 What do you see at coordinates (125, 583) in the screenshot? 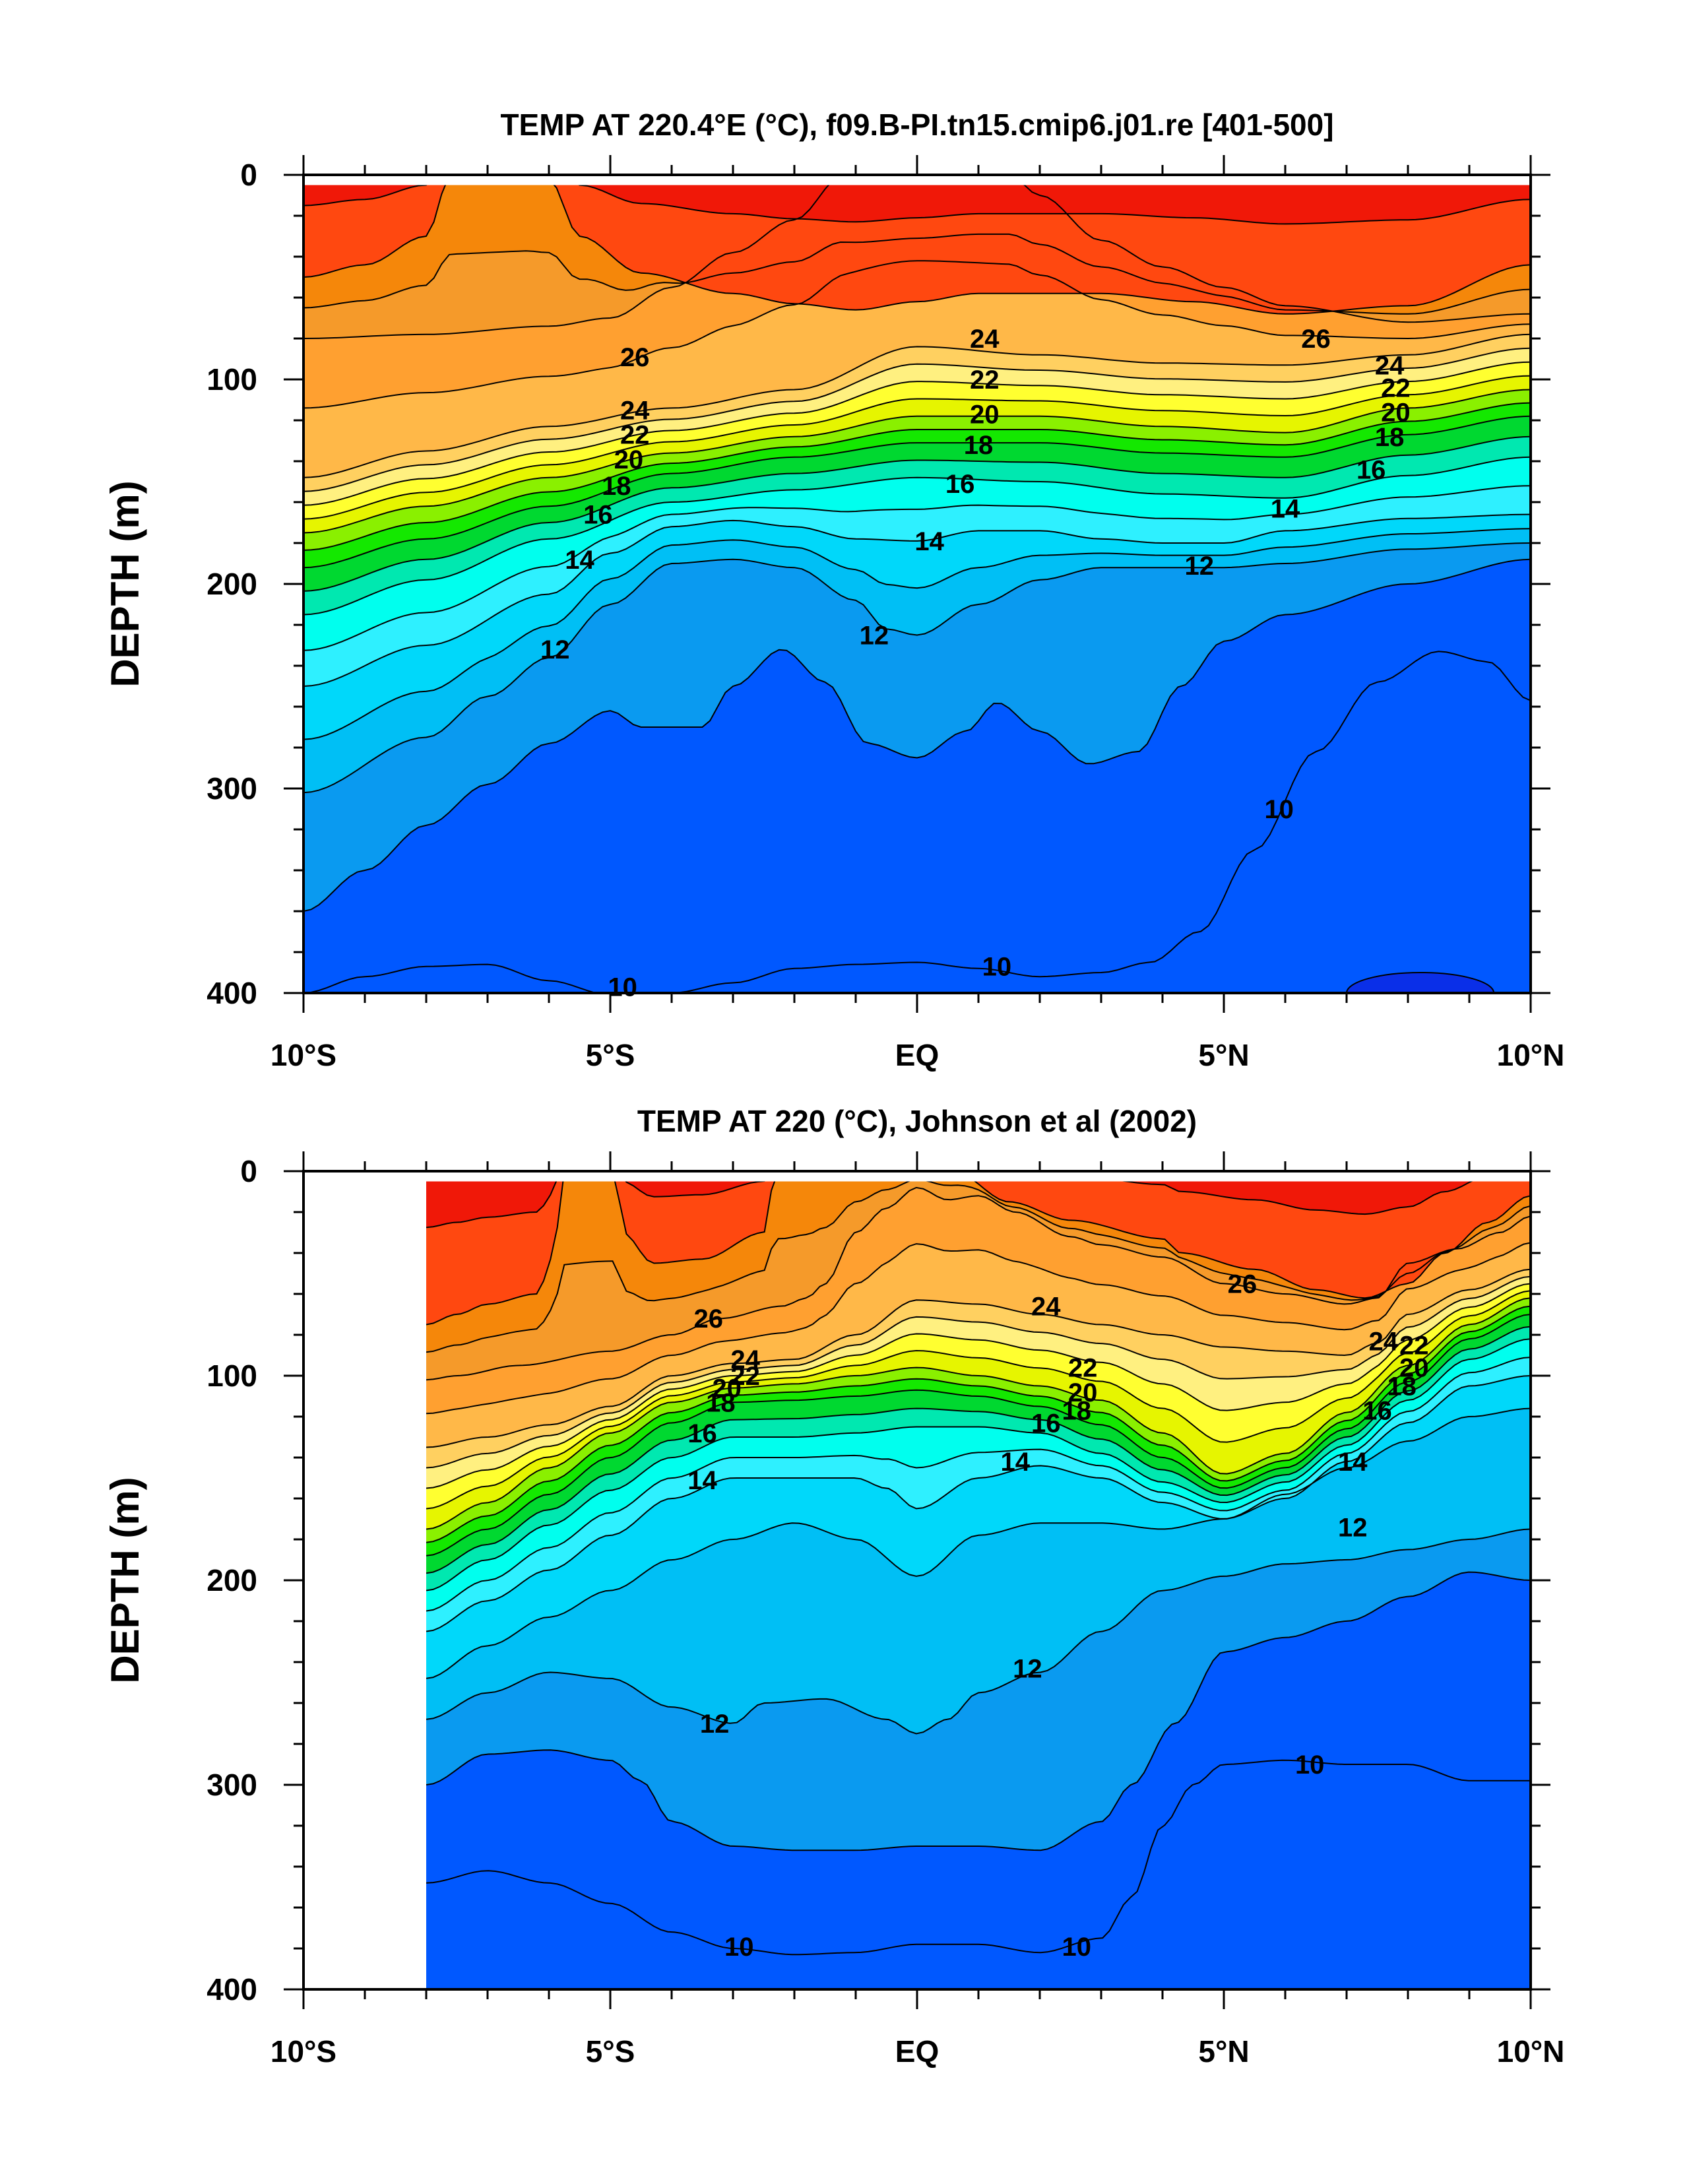
I see `y-axis-label: DEPTH (m)` at bounding box center [125, 583].